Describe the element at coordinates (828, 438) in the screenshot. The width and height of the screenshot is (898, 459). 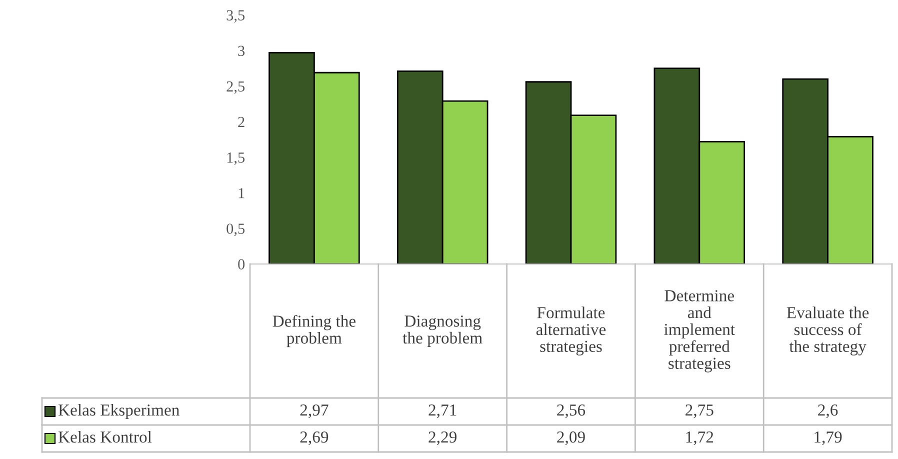
I see `data-label: 1,79` at that location.